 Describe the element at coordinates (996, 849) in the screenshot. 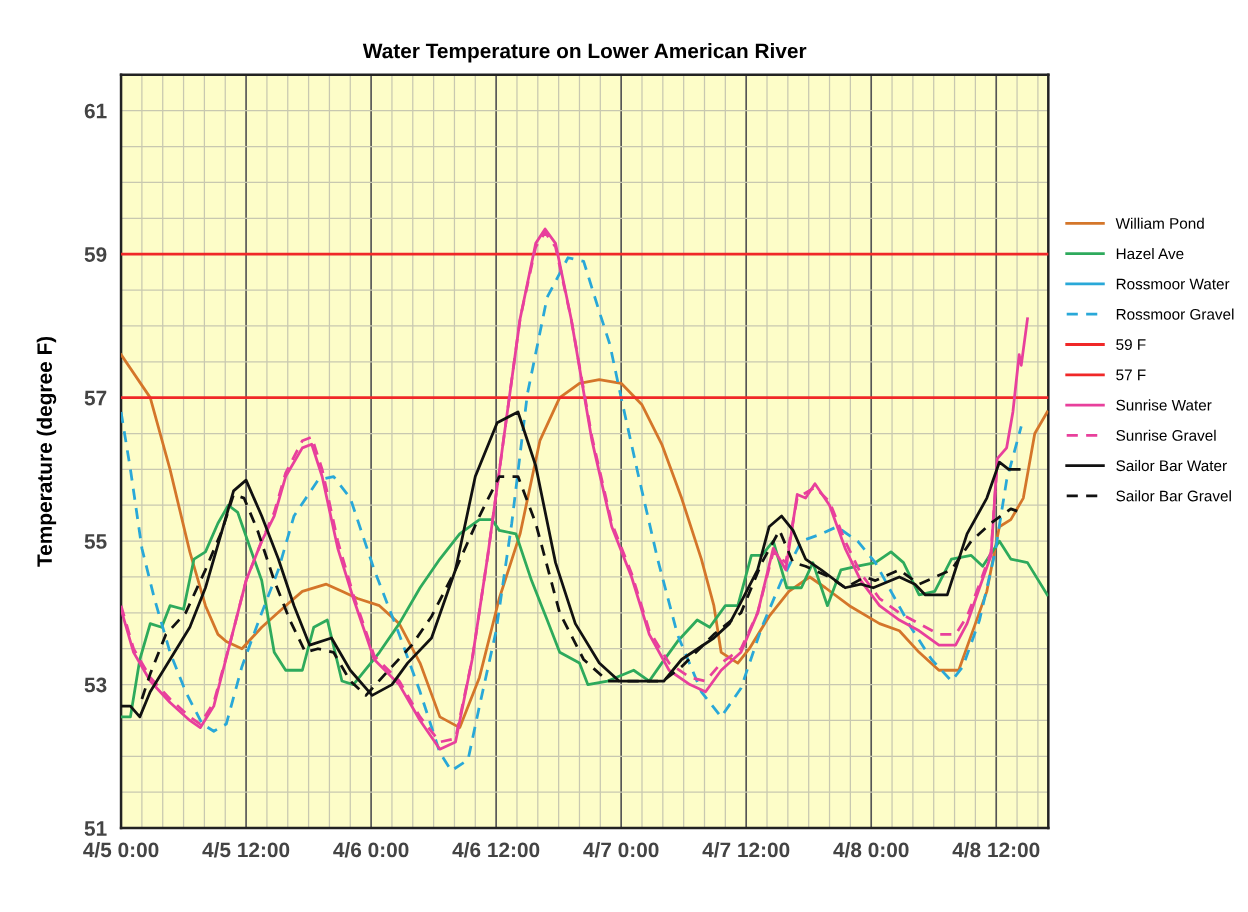

I see `x-tick-label: 4/8 12:00` at that location.